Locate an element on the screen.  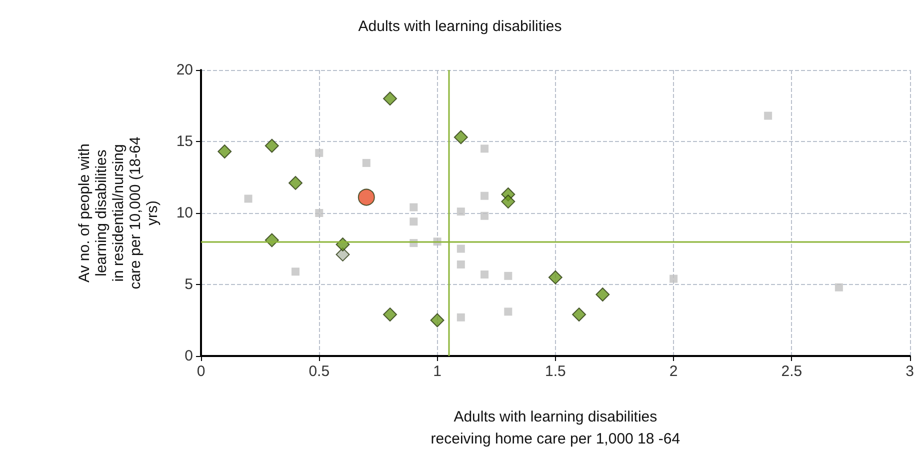
x-axis-title: Adults with learning disabilities receiving home care per 1,000 18 -64 is located at coordinates (555, 428).